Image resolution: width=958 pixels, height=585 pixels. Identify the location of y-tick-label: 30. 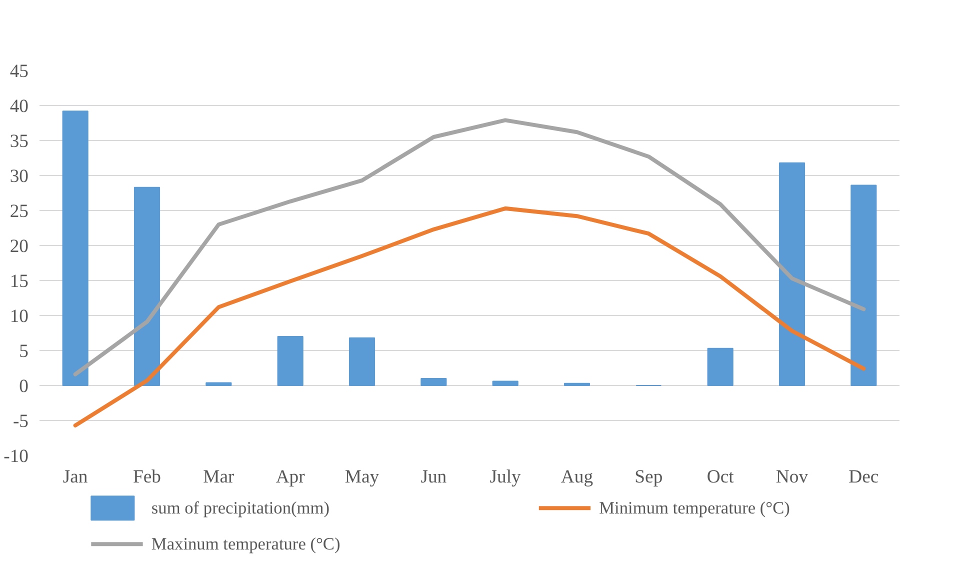
(19, 176).